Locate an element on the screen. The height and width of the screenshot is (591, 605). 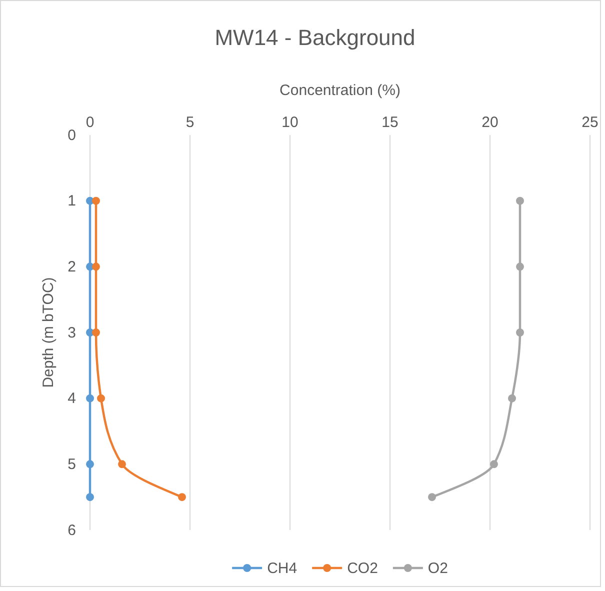
x-tick-label: 15 is located at coordinates (390, 122).